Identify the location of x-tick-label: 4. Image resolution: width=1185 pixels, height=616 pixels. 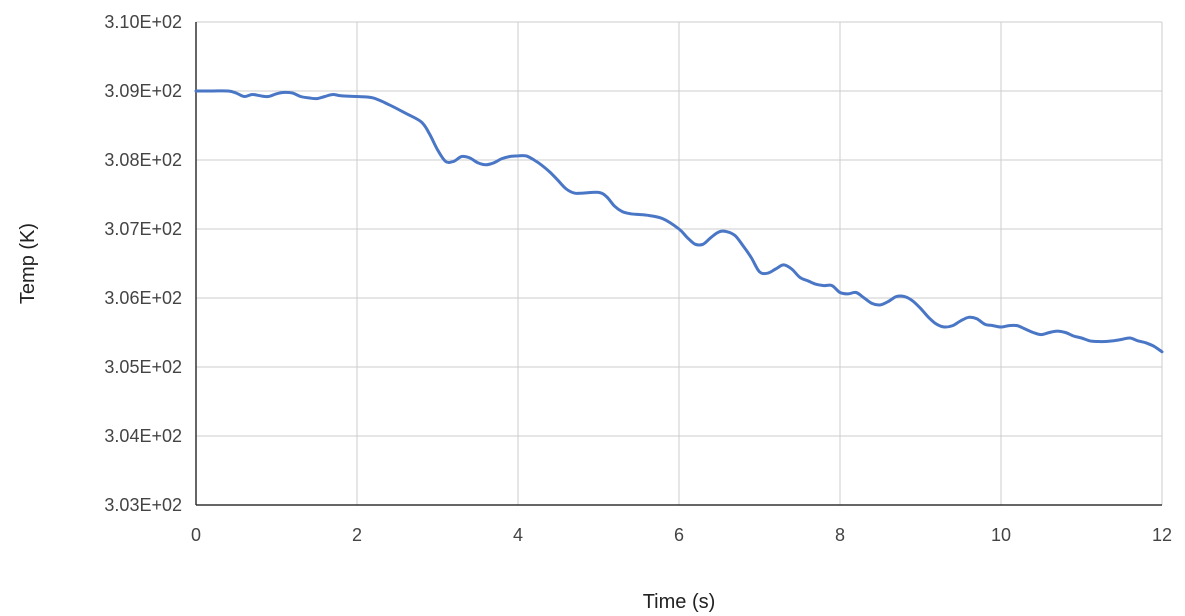
(518, 535).